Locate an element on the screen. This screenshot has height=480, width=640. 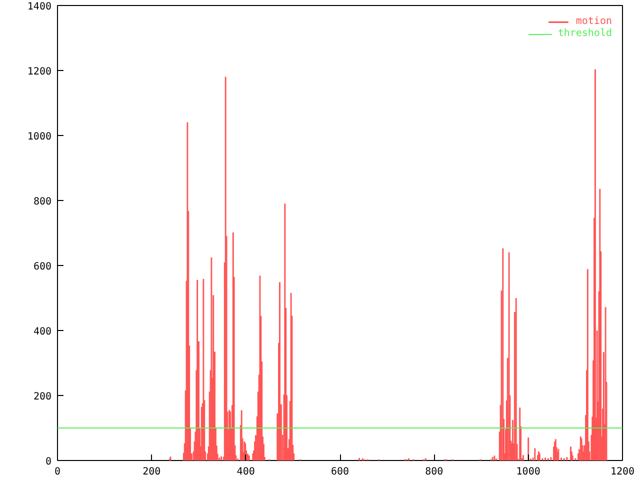
x-tick-label: 1200 is located at coordinates (622, 472).